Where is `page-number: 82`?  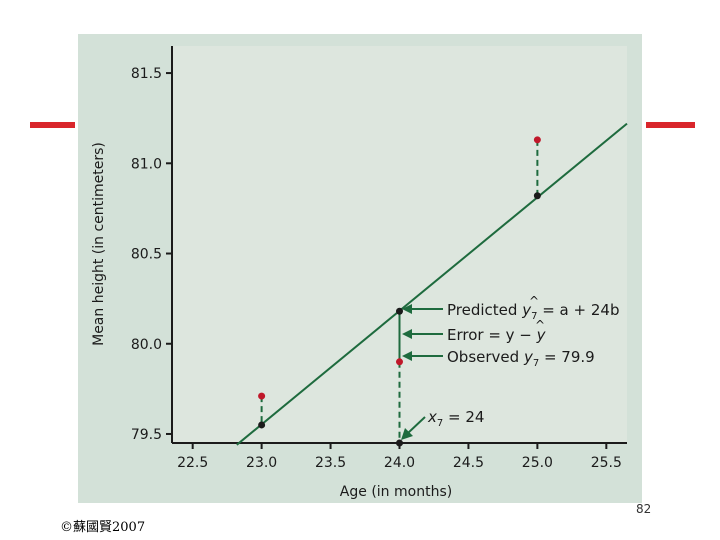 page-number: 82 is located at coordinates (644, 509).